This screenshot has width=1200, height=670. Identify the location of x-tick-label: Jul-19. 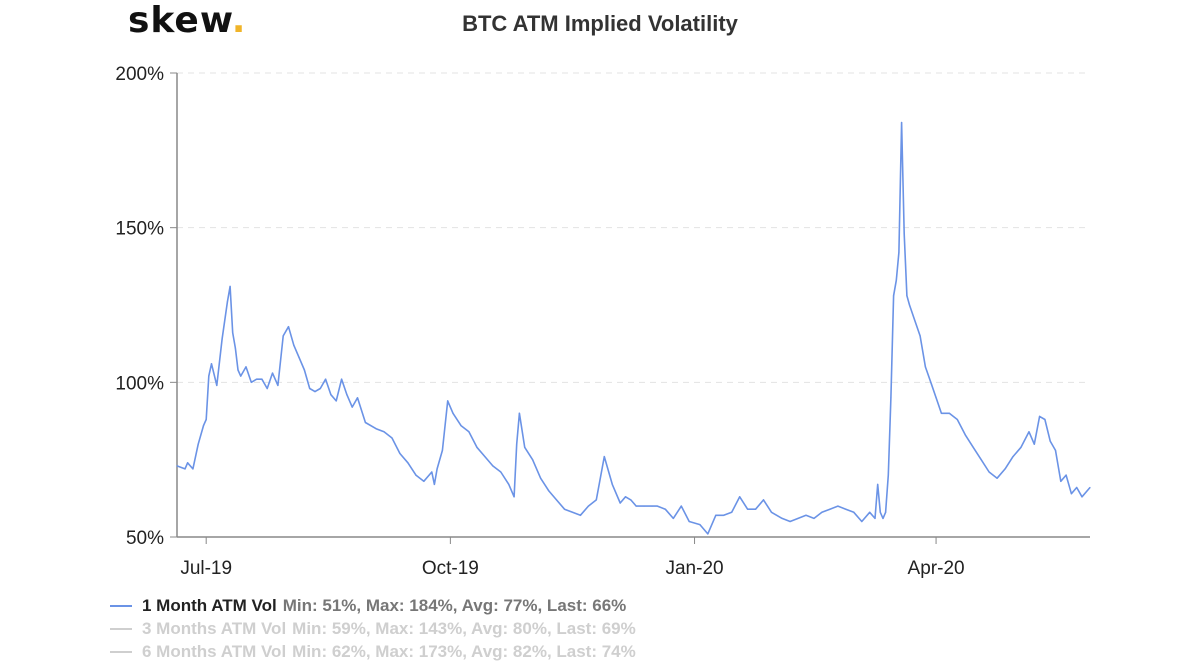
(206, 568).